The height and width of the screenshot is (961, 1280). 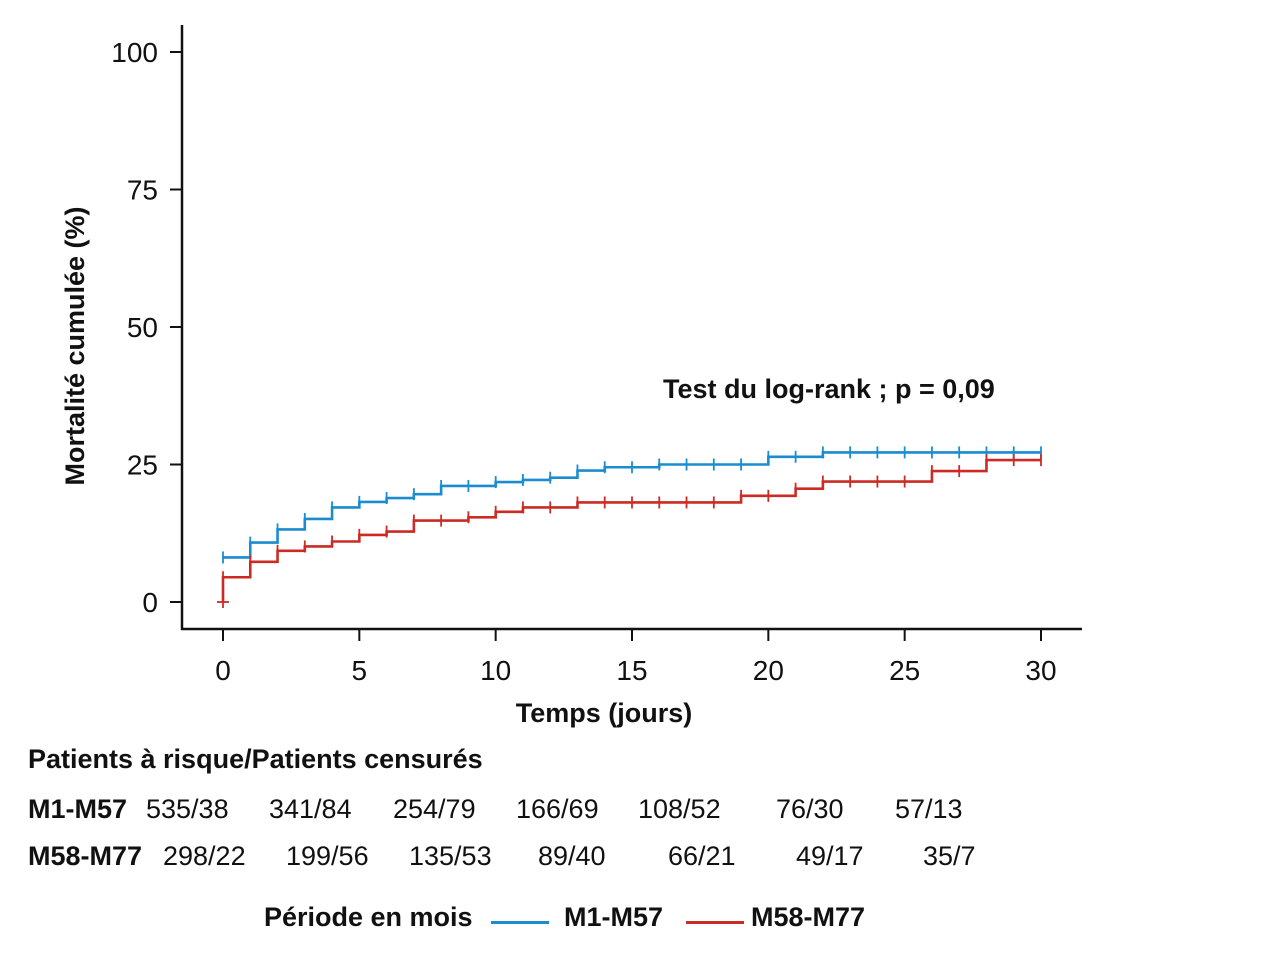 I want to click on risk-row-label: M1-M57, so click(x=78, y=809).